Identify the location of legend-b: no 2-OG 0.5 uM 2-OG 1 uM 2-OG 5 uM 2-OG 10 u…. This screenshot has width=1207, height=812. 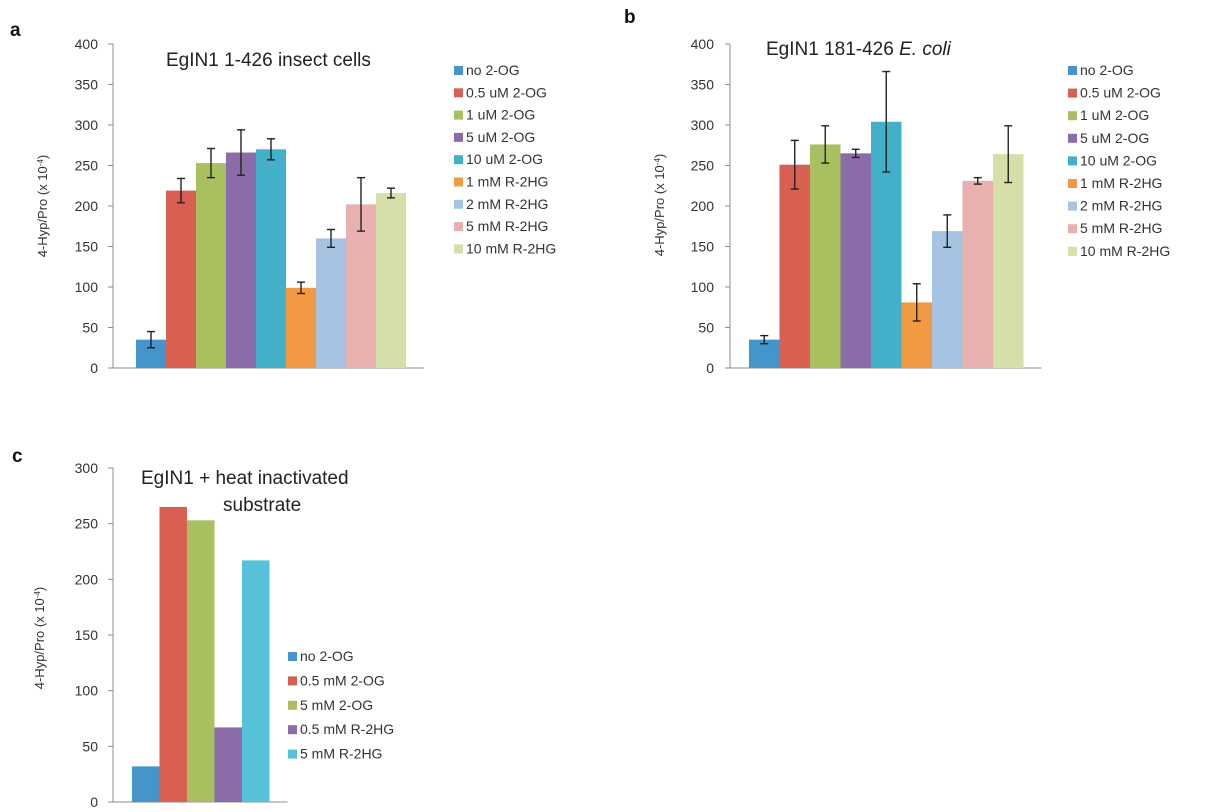
(1119, 160).